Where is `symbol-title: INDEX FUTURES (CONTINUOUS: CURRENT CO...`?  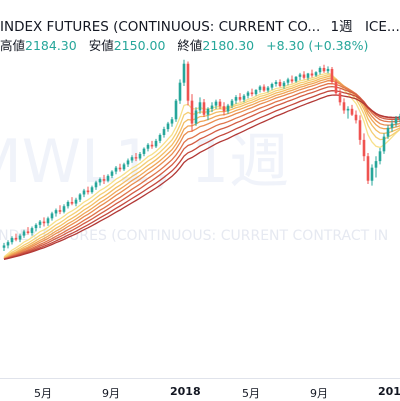
symbol-title: INDEX FUTURES (CONTINUOUS: CURRENT CO... is located at coordinates (160, 27).